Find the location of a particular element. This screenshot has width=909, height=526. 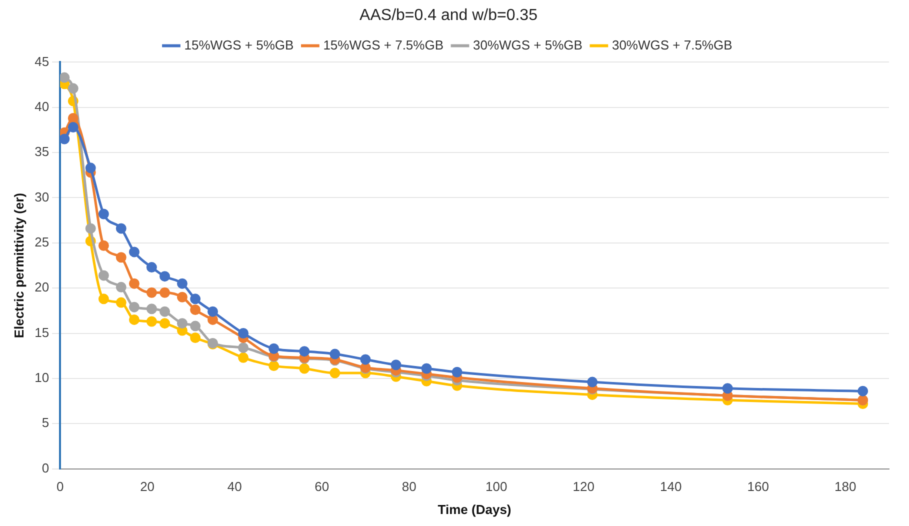

legend-label: 15%WGS + 7.5%GB is located at coordinates (383, 44).